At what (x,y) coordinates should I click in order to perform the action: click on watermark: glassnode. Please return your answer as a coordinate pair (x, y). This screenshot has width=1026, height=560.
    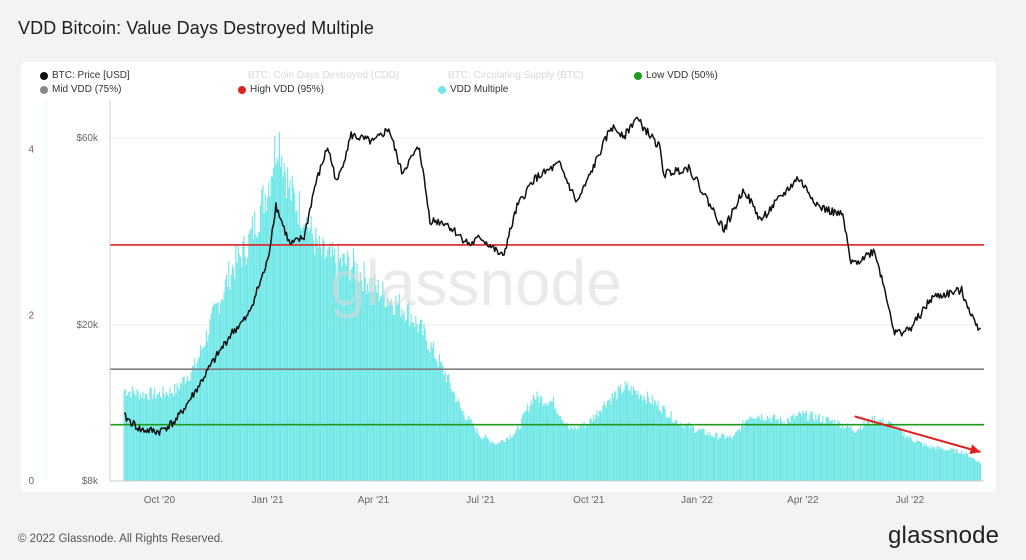
    Looking at the image, I should click on (476, 283).